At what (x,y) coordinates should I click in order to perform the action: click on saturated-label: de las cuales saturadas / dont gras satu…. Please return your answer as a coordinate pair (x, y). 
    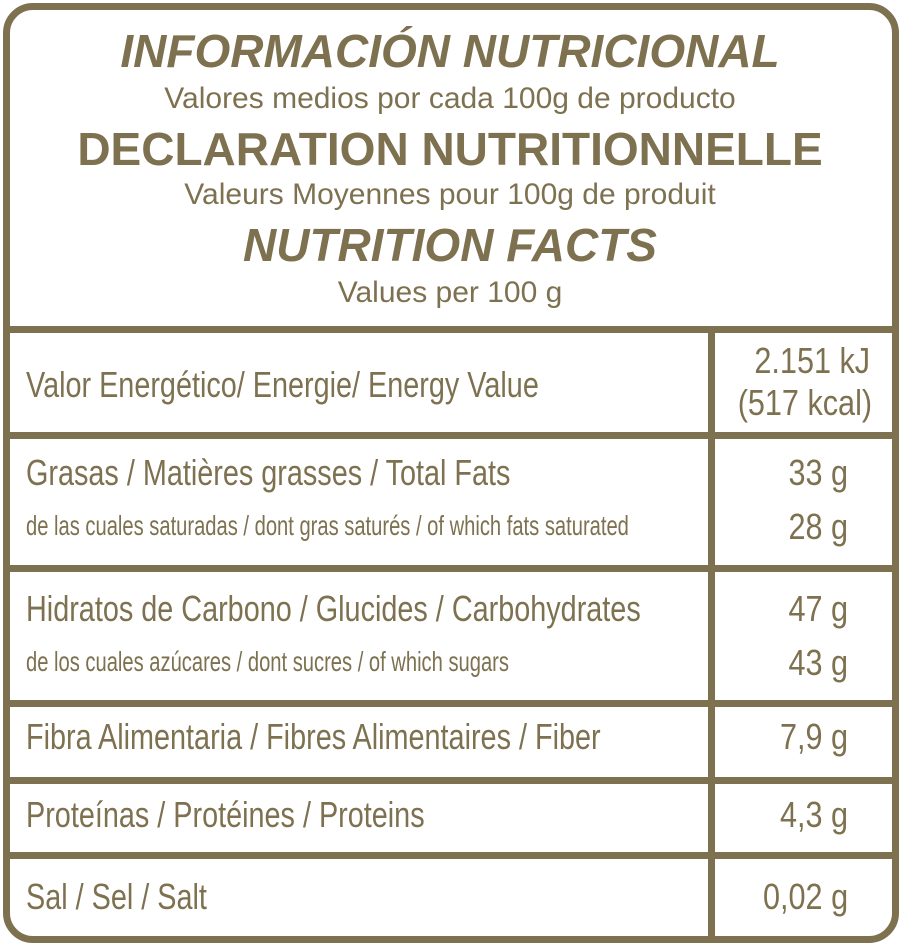
    Looking at the image, I should click on (327, 525).